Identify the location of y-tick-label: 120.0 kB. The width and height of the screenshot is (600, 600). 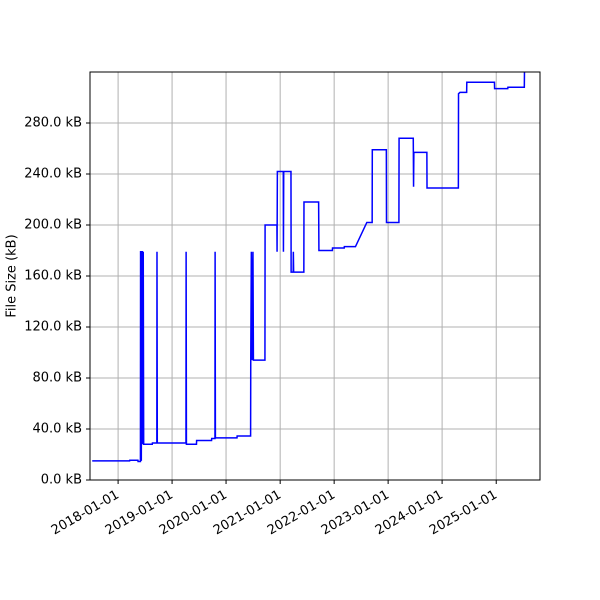
(53, 327).